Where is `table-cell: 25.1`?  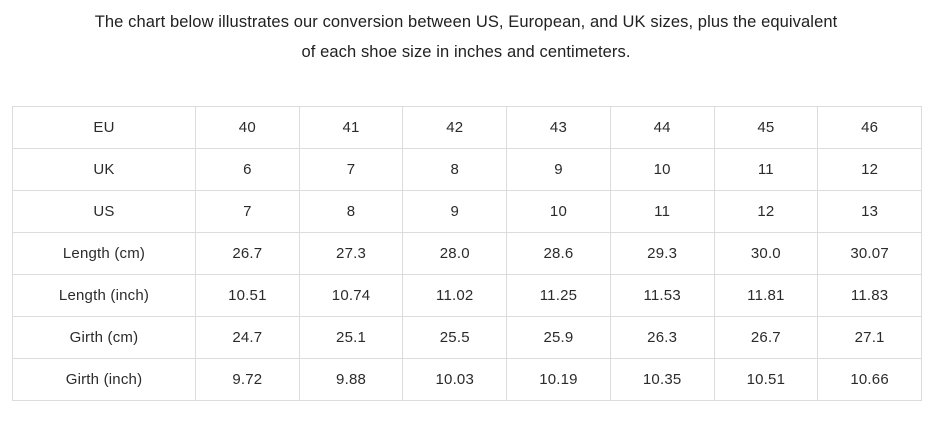
table-cell: 25.1 is located at coordinates (351, 337).